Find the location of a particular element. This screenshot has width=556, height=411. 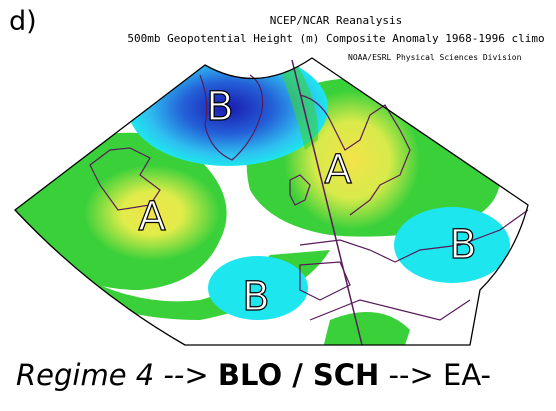

negative-region-iberia is located at coordinates (258, 288).